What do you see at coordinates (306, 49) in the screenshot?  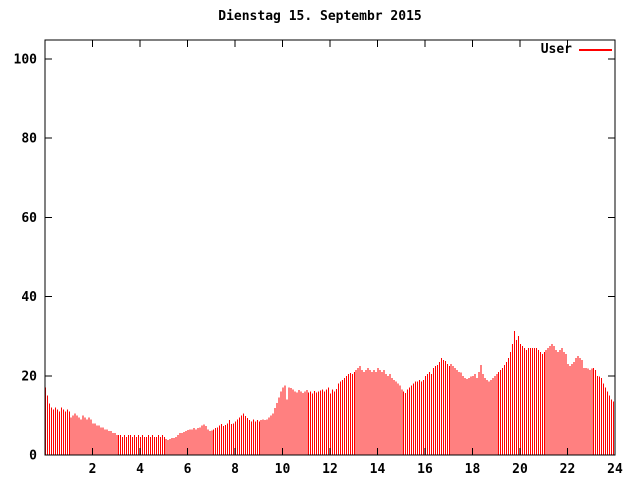 I see `legend: User` at bounding box center [306, 49].